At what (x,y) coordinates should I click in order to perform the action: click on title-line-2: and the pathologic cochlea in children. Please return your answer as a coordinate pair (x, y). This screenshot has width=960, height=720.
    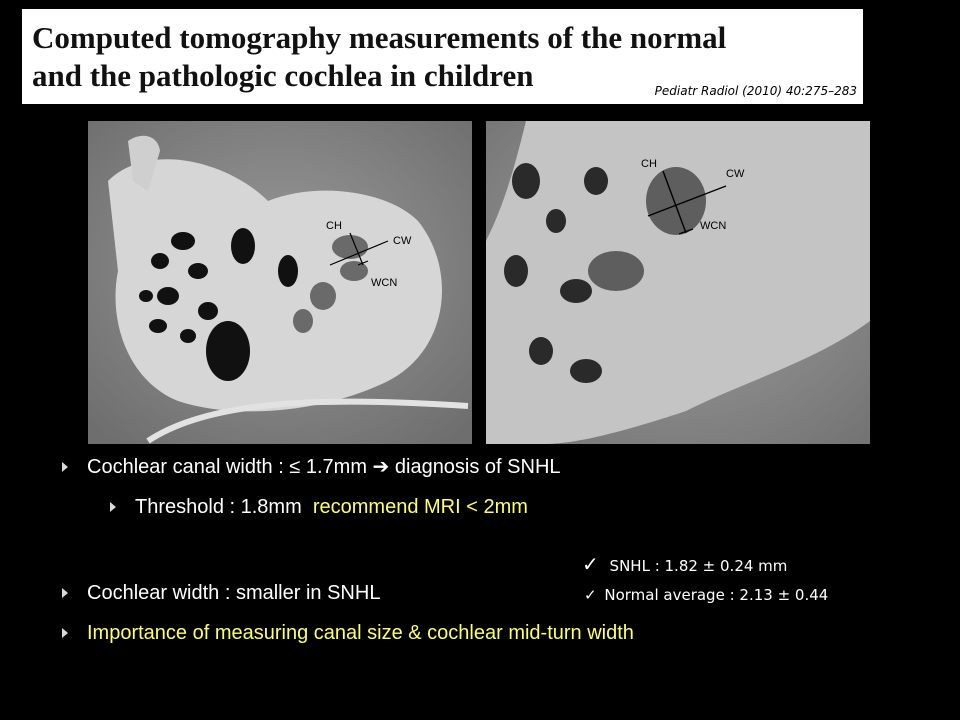
    Looking at the image, I should click on (283, 75).